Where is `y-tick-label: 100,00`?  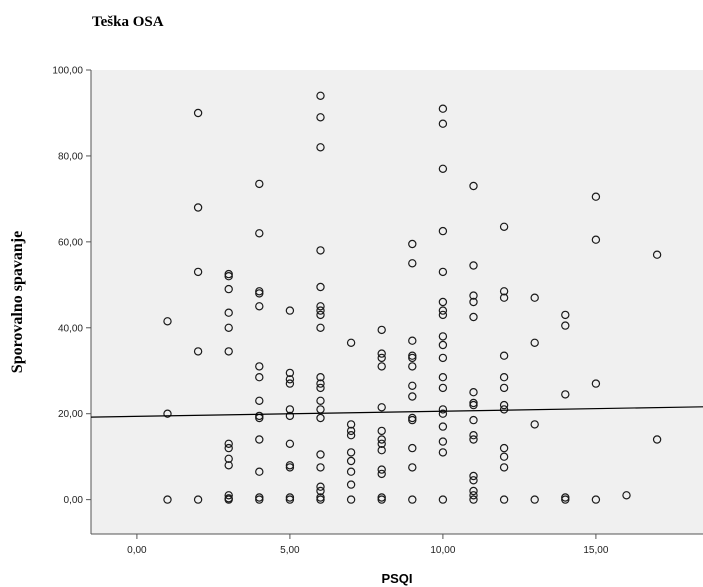
y-tick-label: 100,00 is located at coordinates (67, 71).